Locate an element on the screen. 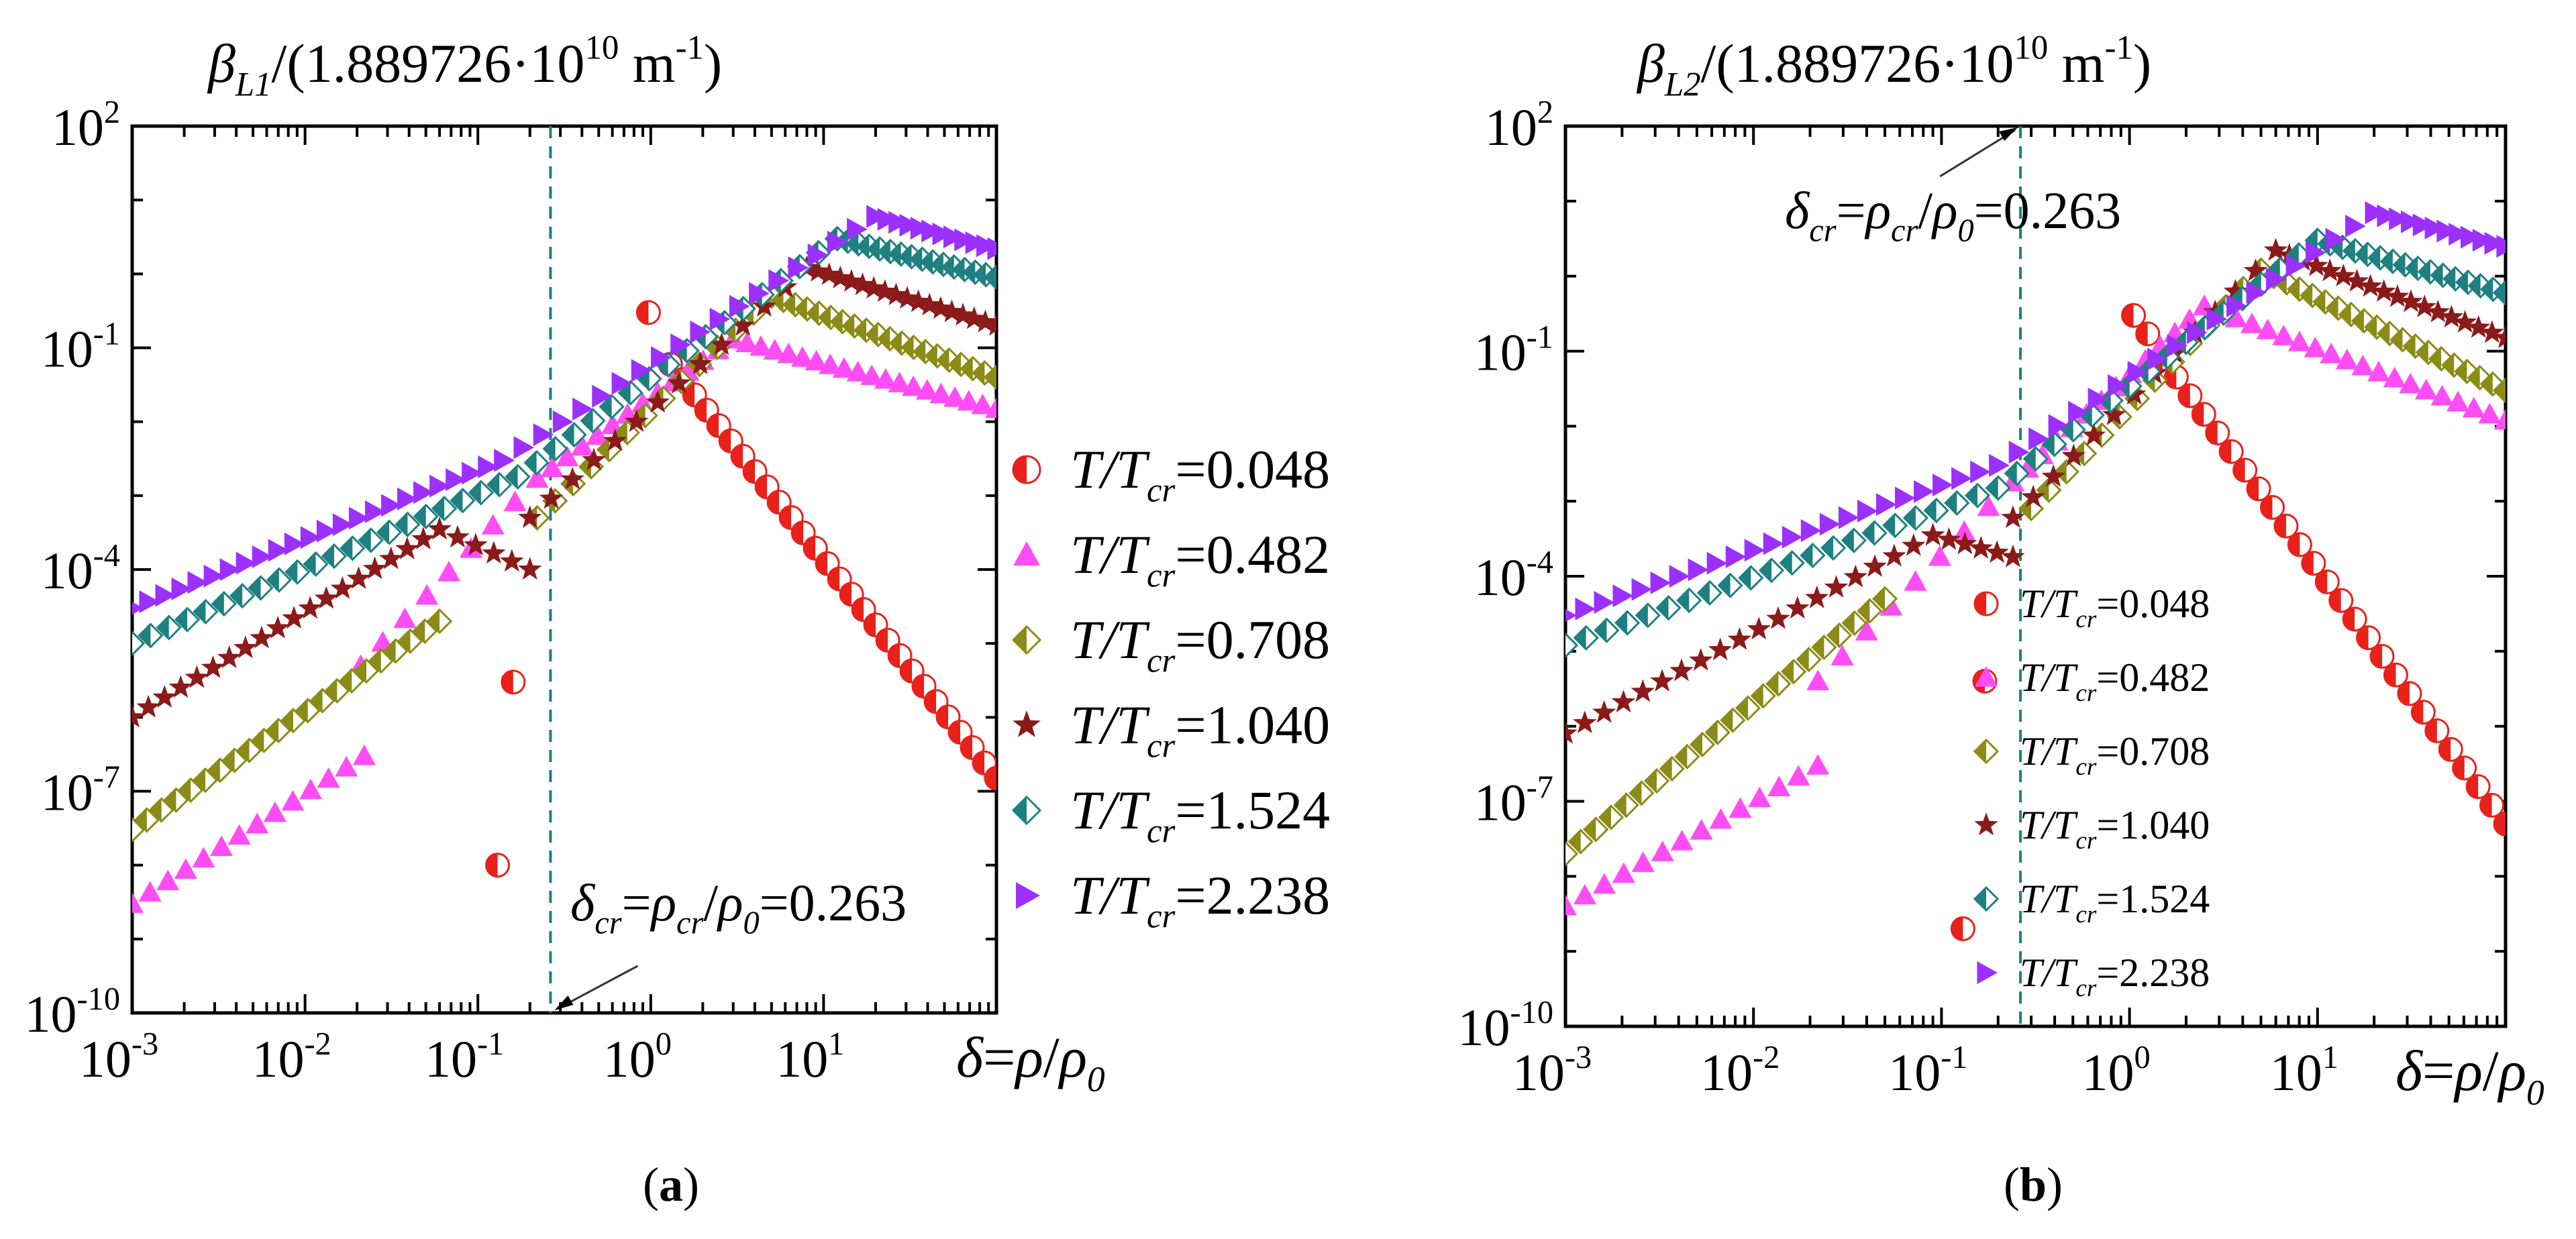  legend-label: T/Tcr=1.524 is located at coordinates (2115, 902).